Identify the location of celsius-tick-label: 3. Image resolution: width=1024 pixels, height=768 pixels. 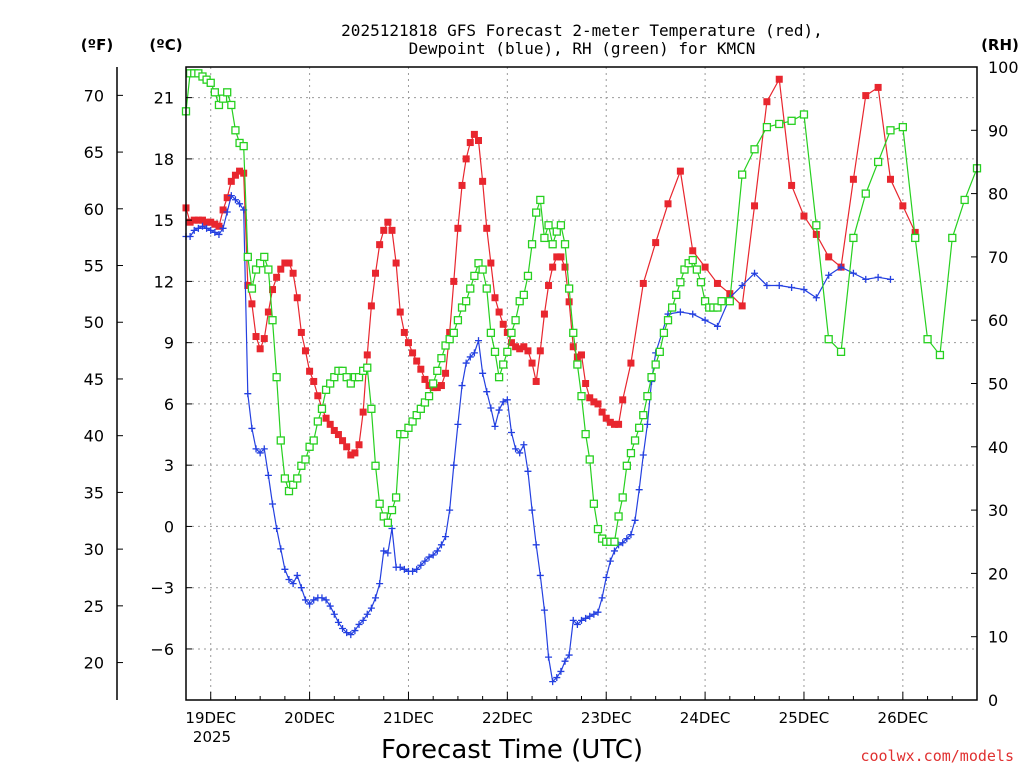
(169, 465).